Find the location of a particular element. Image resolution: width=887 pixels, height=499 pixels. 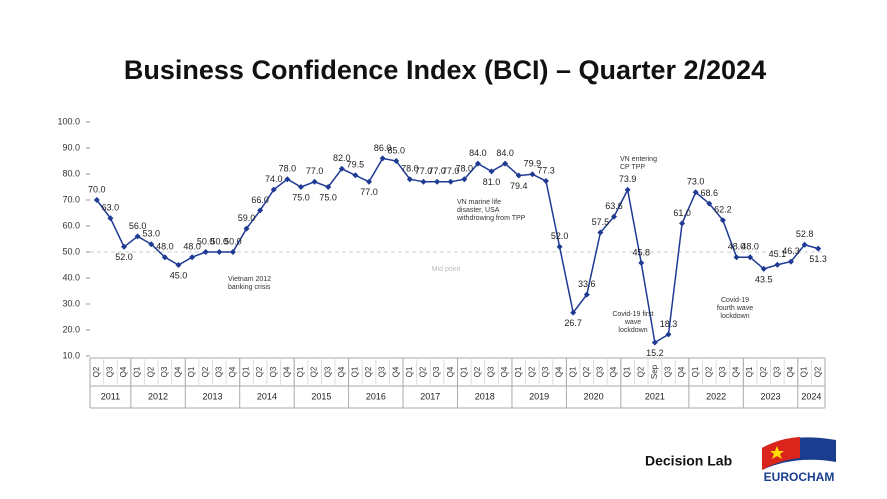

data-label: 52.0 is located at coordinates (560, 236).